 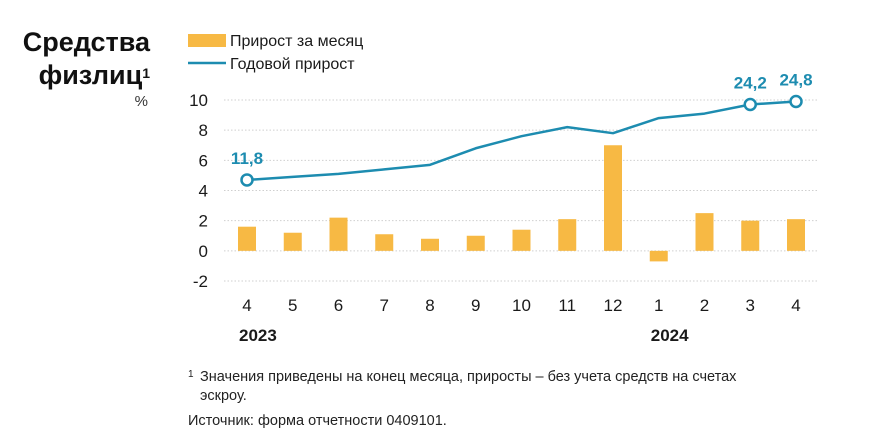 I want to click on footnote-mark: 1, so click(x=191, y=374).